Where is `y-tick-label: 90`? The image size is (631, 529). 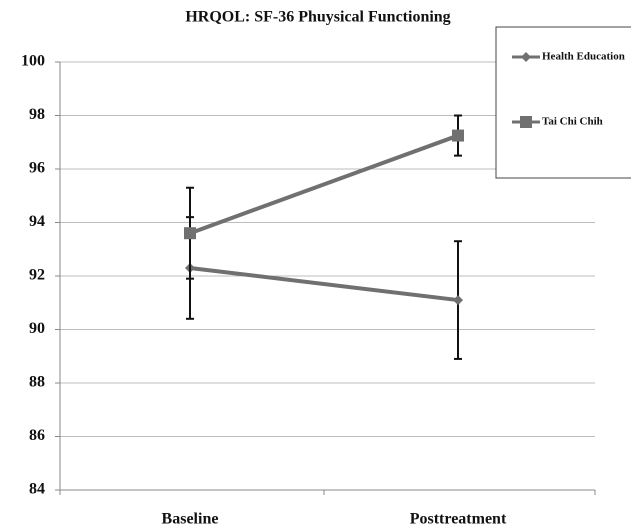 y-tick-label: 90 is located at coordinates (37, 328).